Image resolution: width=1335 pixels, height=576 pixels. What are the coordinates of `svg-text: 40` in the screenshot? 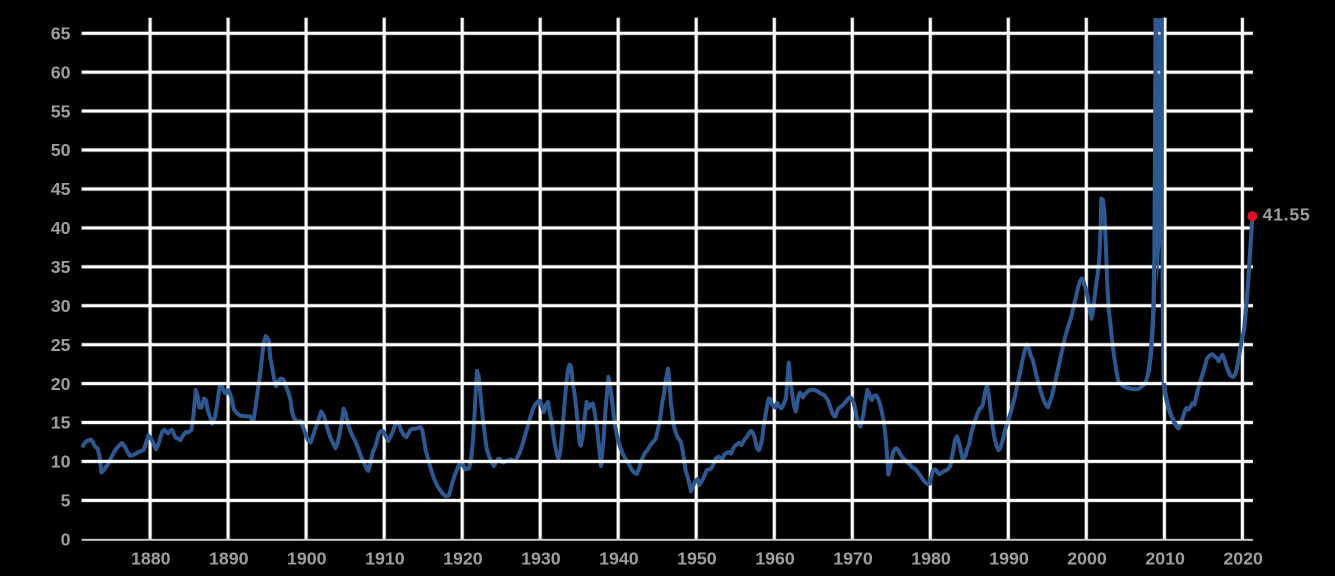 It's located at (61, 228).